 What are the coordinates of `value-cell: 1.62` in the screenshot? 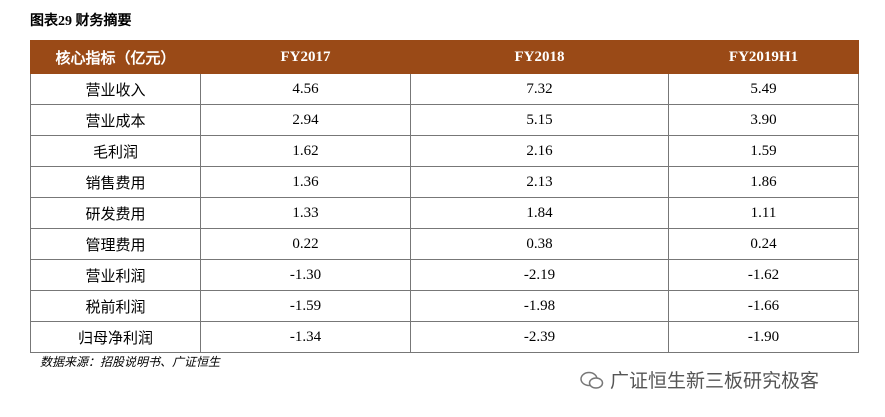 It's located at (305, 151).